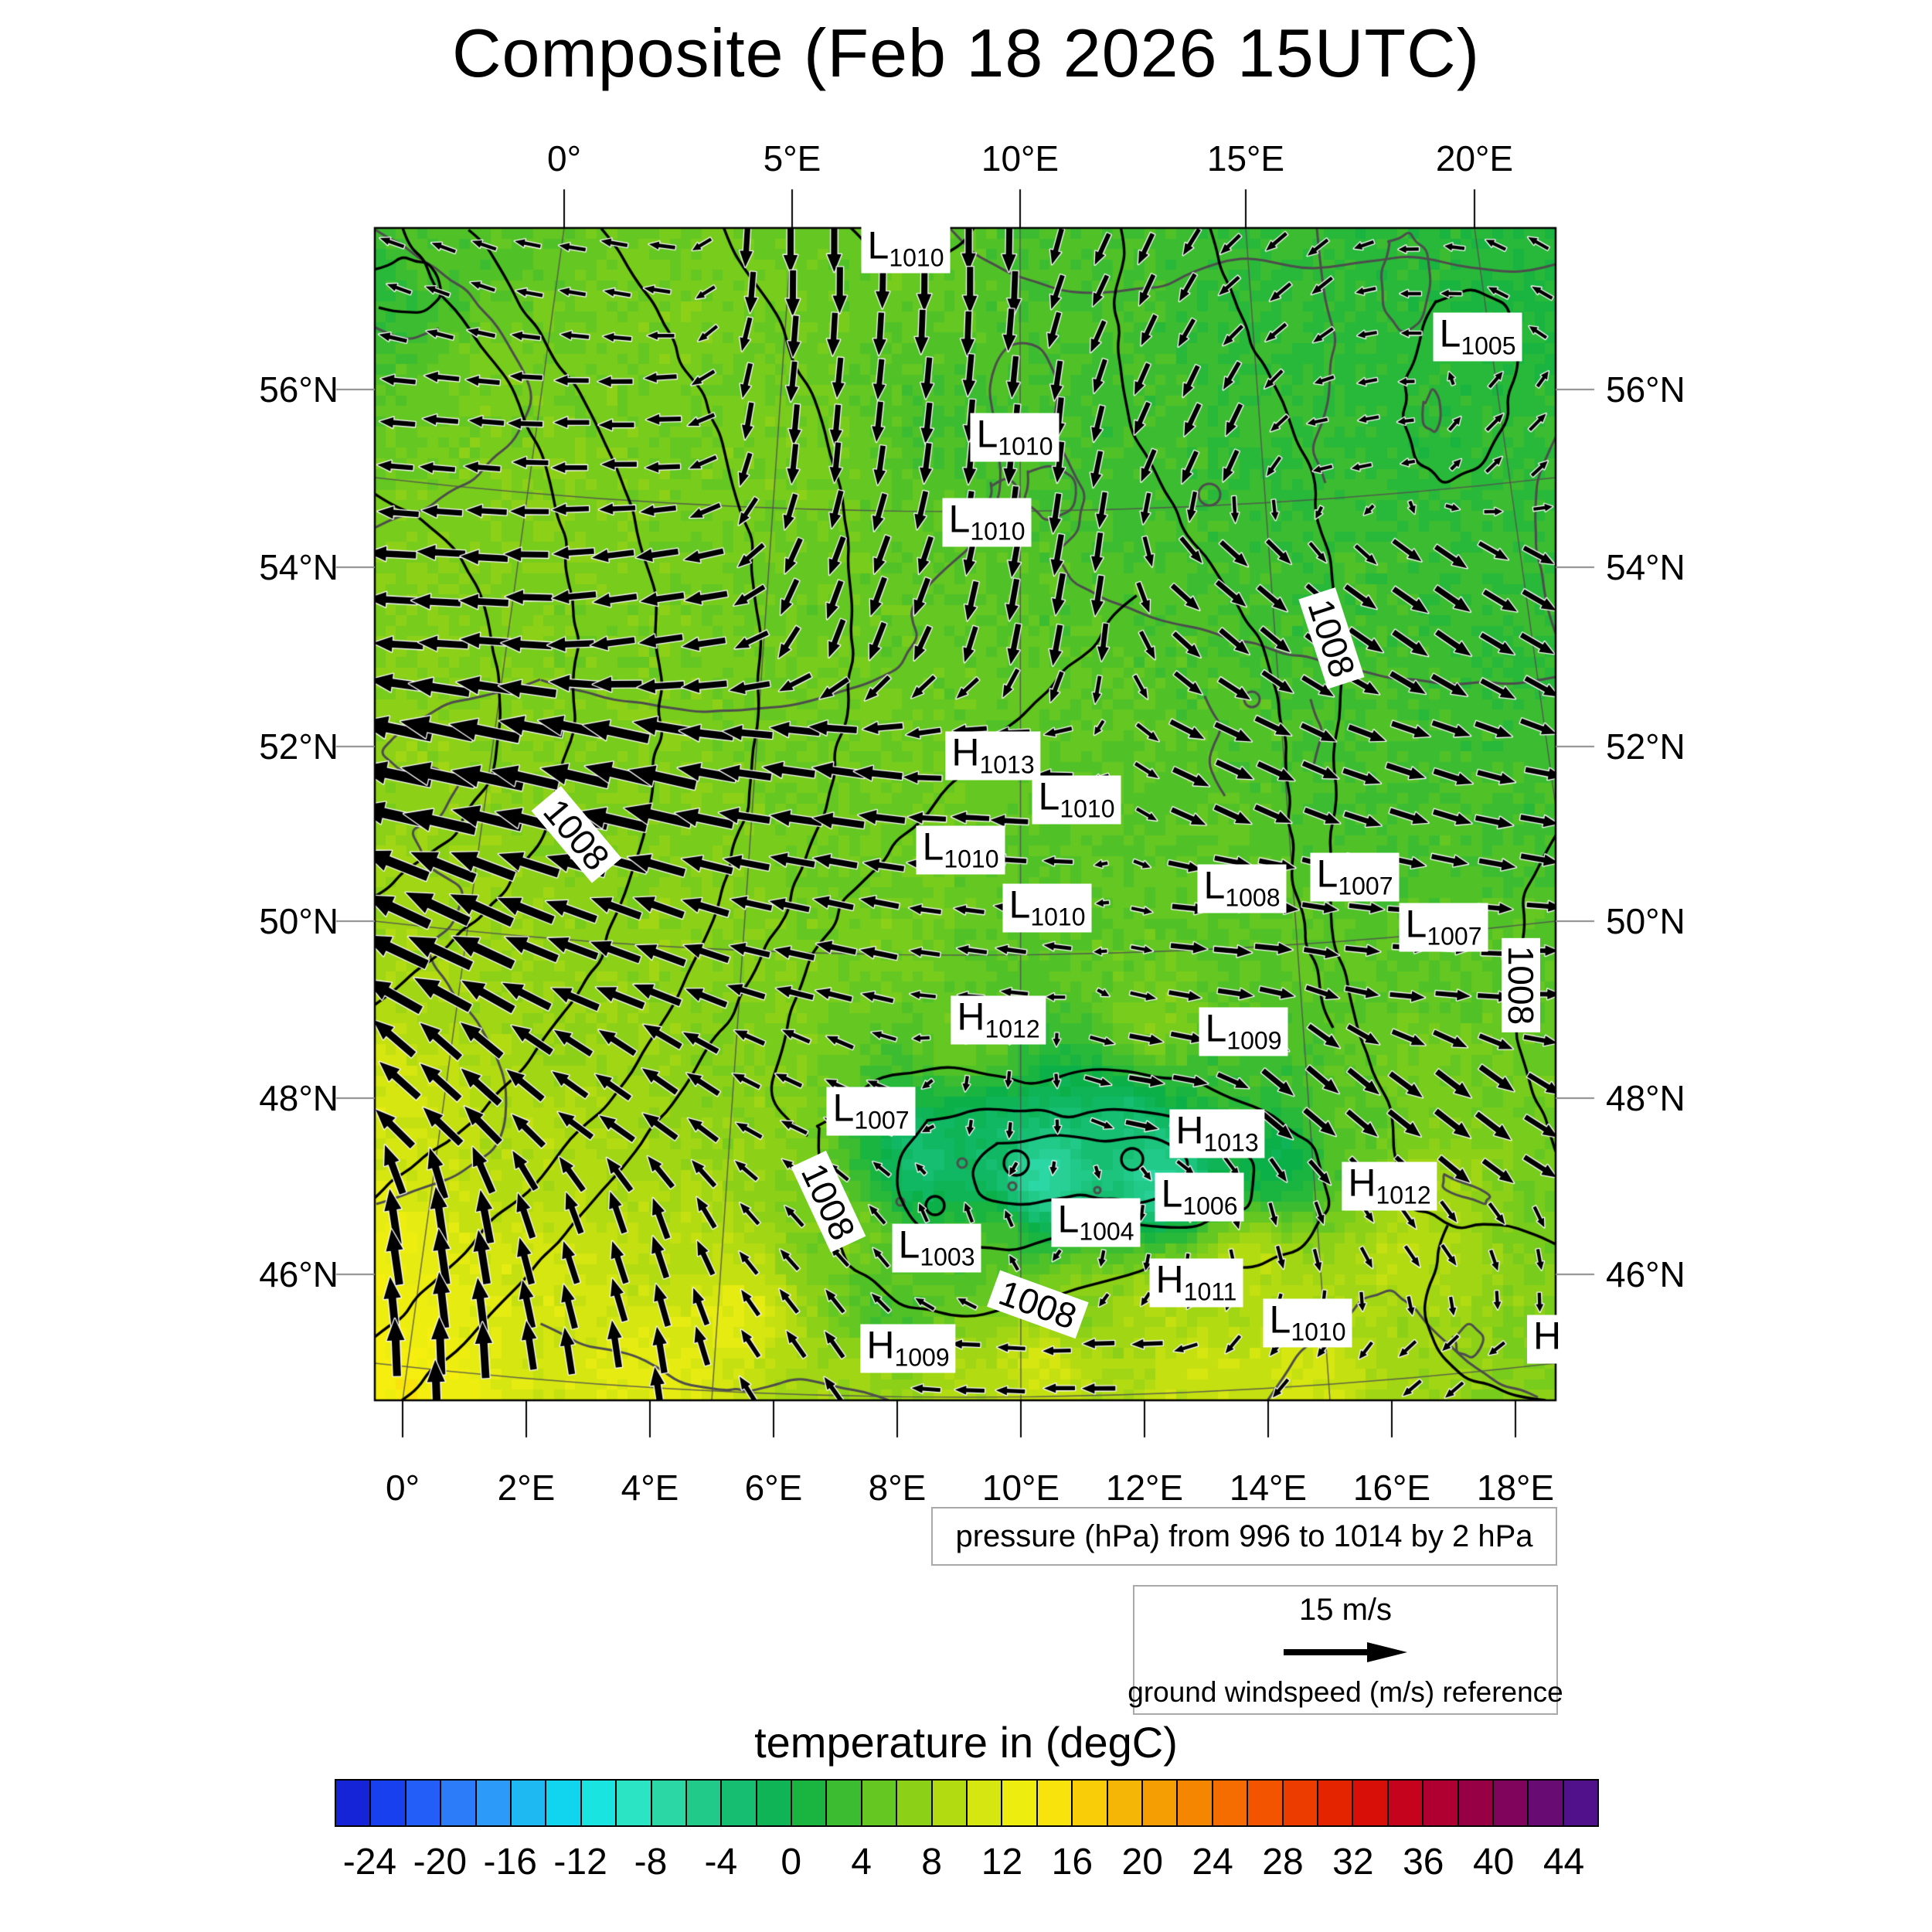 Image resolution: width=1932 pixels, height=1932 pixels. Describe the element at coordinates (1645, 390) in the screenshot. I see `axis-tick-label-right: 56°N` at that location.